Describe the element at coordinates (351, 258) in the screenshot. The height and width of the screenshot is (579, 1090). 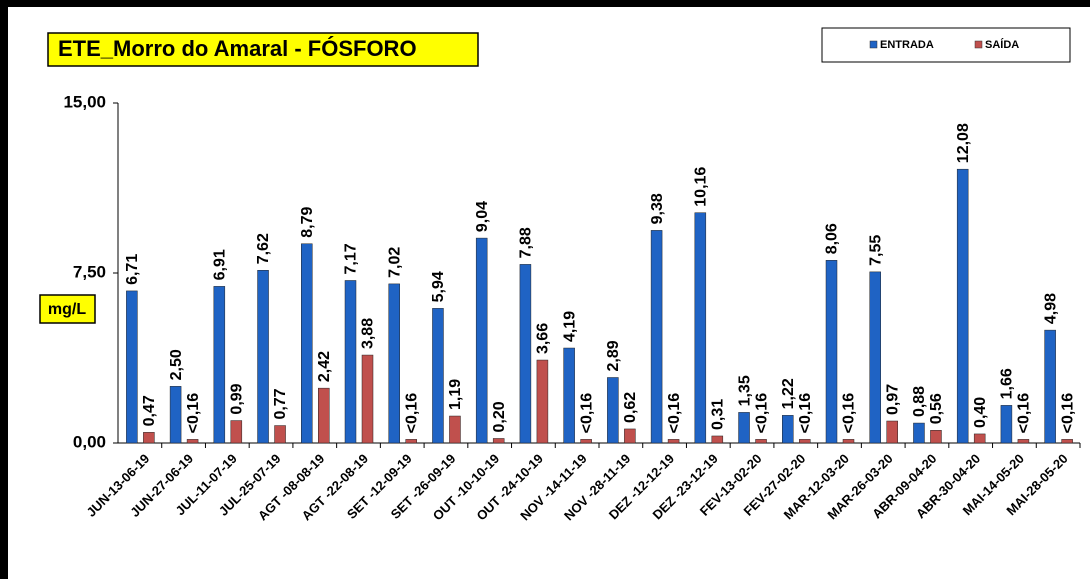
I see `value-label: 7,17` at that location.